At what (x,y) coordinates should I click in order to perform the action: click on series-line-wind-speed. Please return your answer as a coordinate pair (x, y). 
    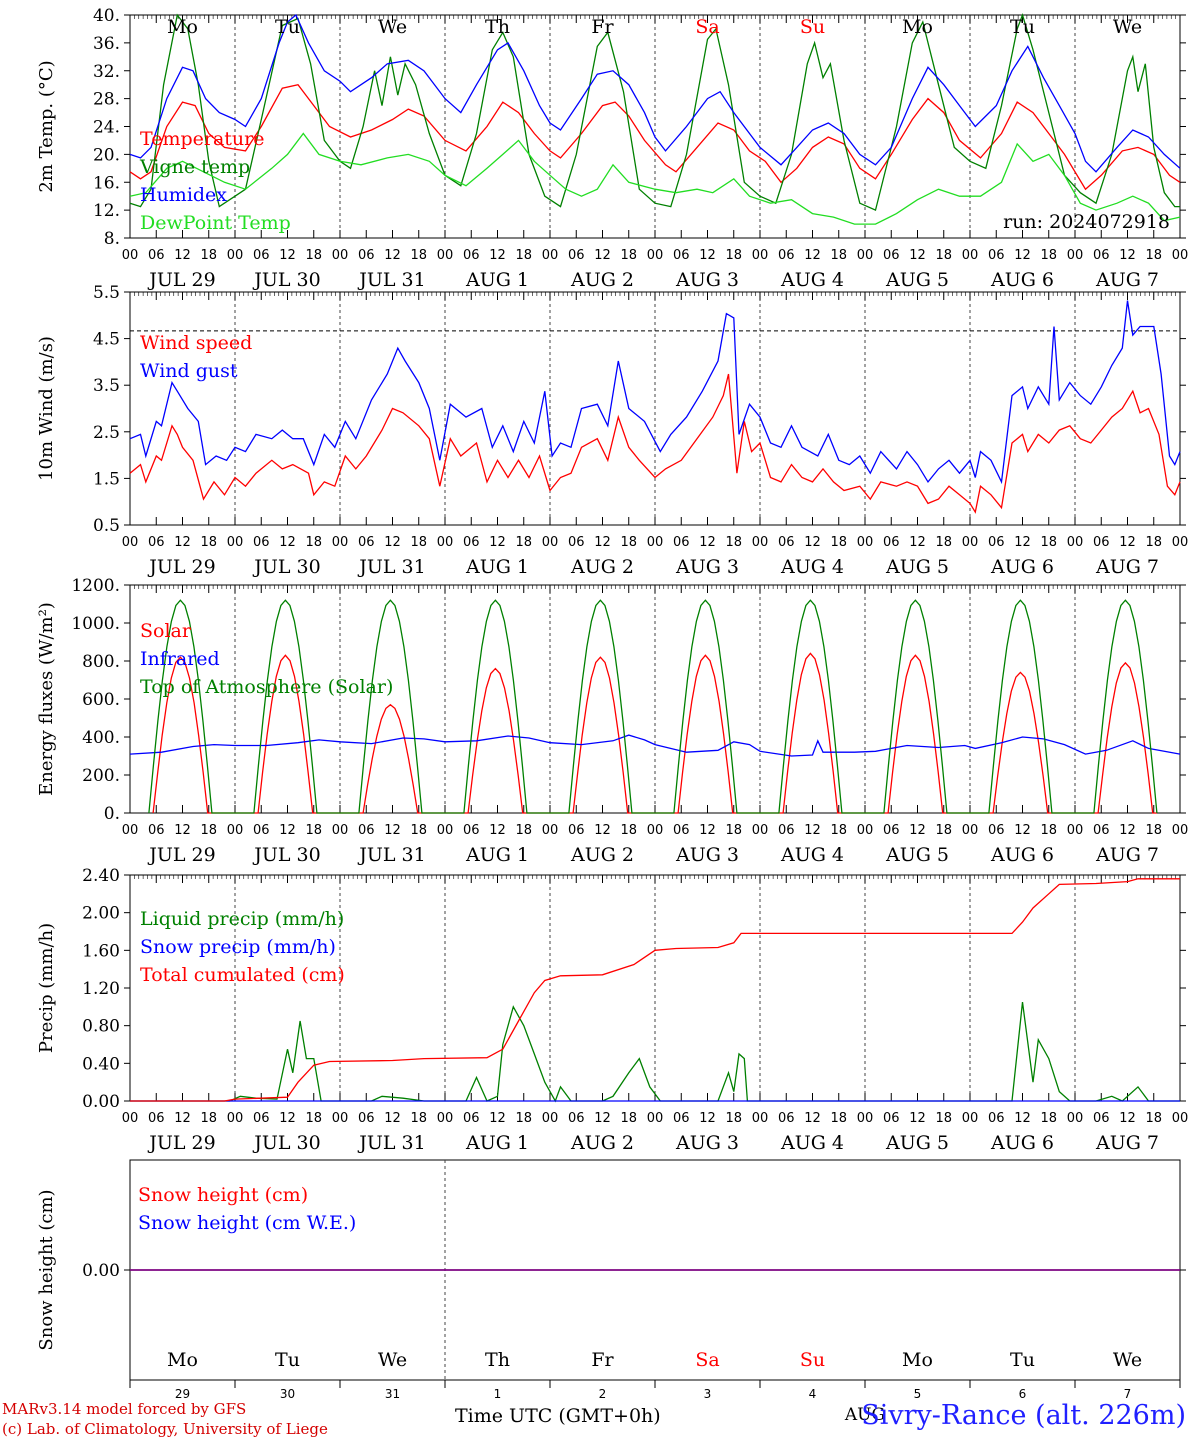
    Looking at the image, I should click on (655, 443).